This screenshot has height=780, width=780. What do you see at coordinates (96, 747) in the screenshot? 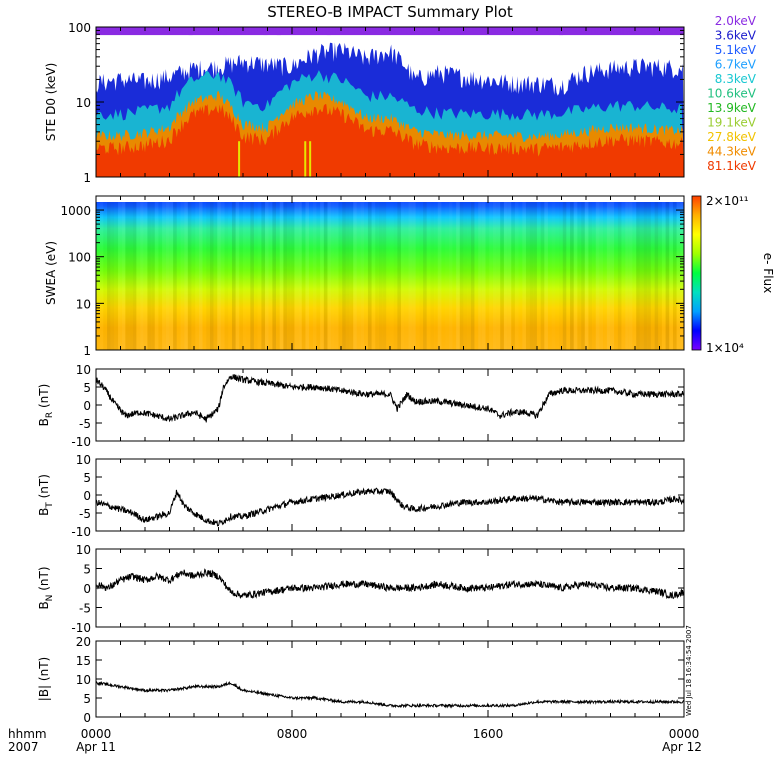
I see `start-date: Apr 11` at bounding box center [96, 747].